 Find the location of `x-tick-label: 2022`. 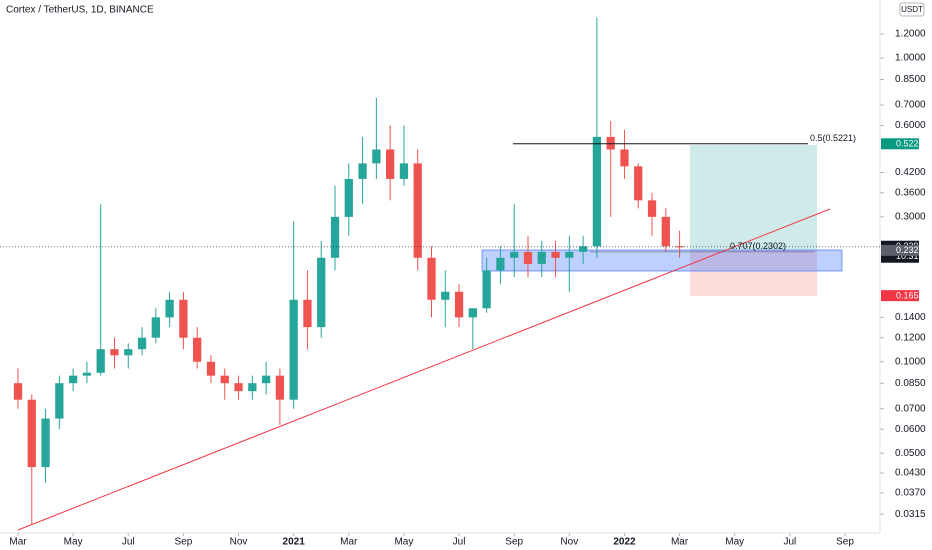

x-tick-label: 2022 is located at coordinates (624, 542).